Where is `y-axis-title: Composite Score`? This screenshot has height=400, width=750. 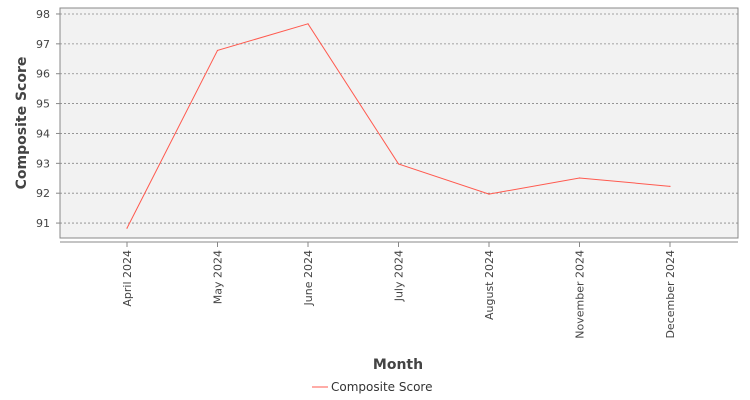 y-axis-title: Composite Score is located at coordinates (22, 123).